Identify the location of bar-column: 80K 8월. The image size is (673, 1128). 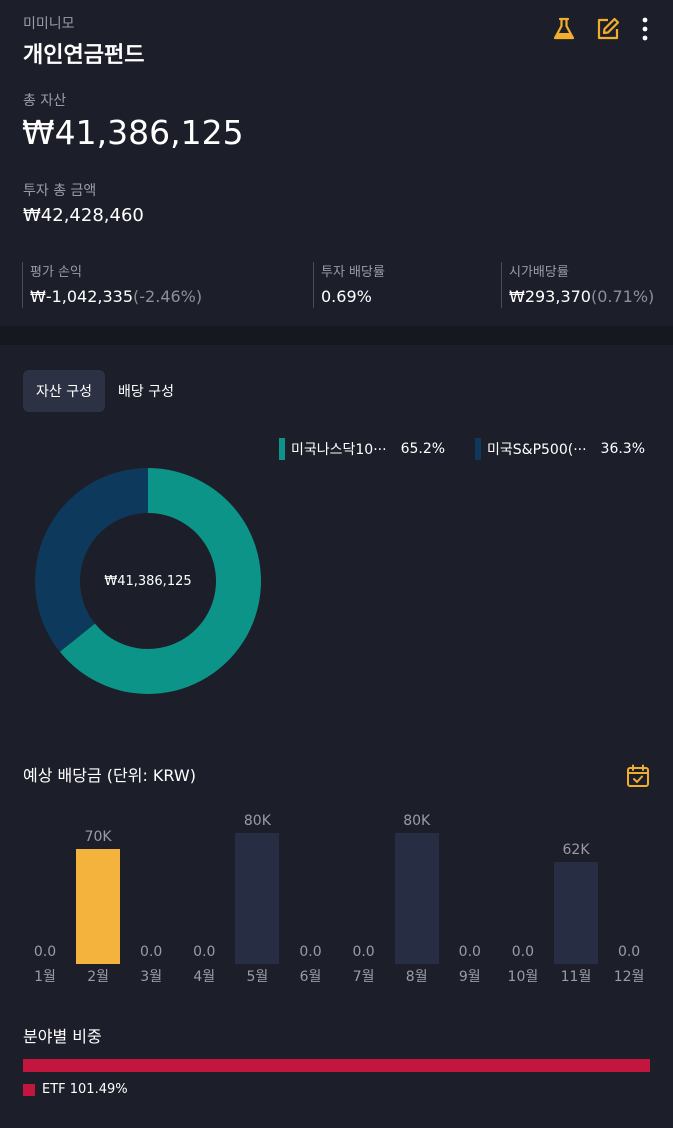
(416, 890).